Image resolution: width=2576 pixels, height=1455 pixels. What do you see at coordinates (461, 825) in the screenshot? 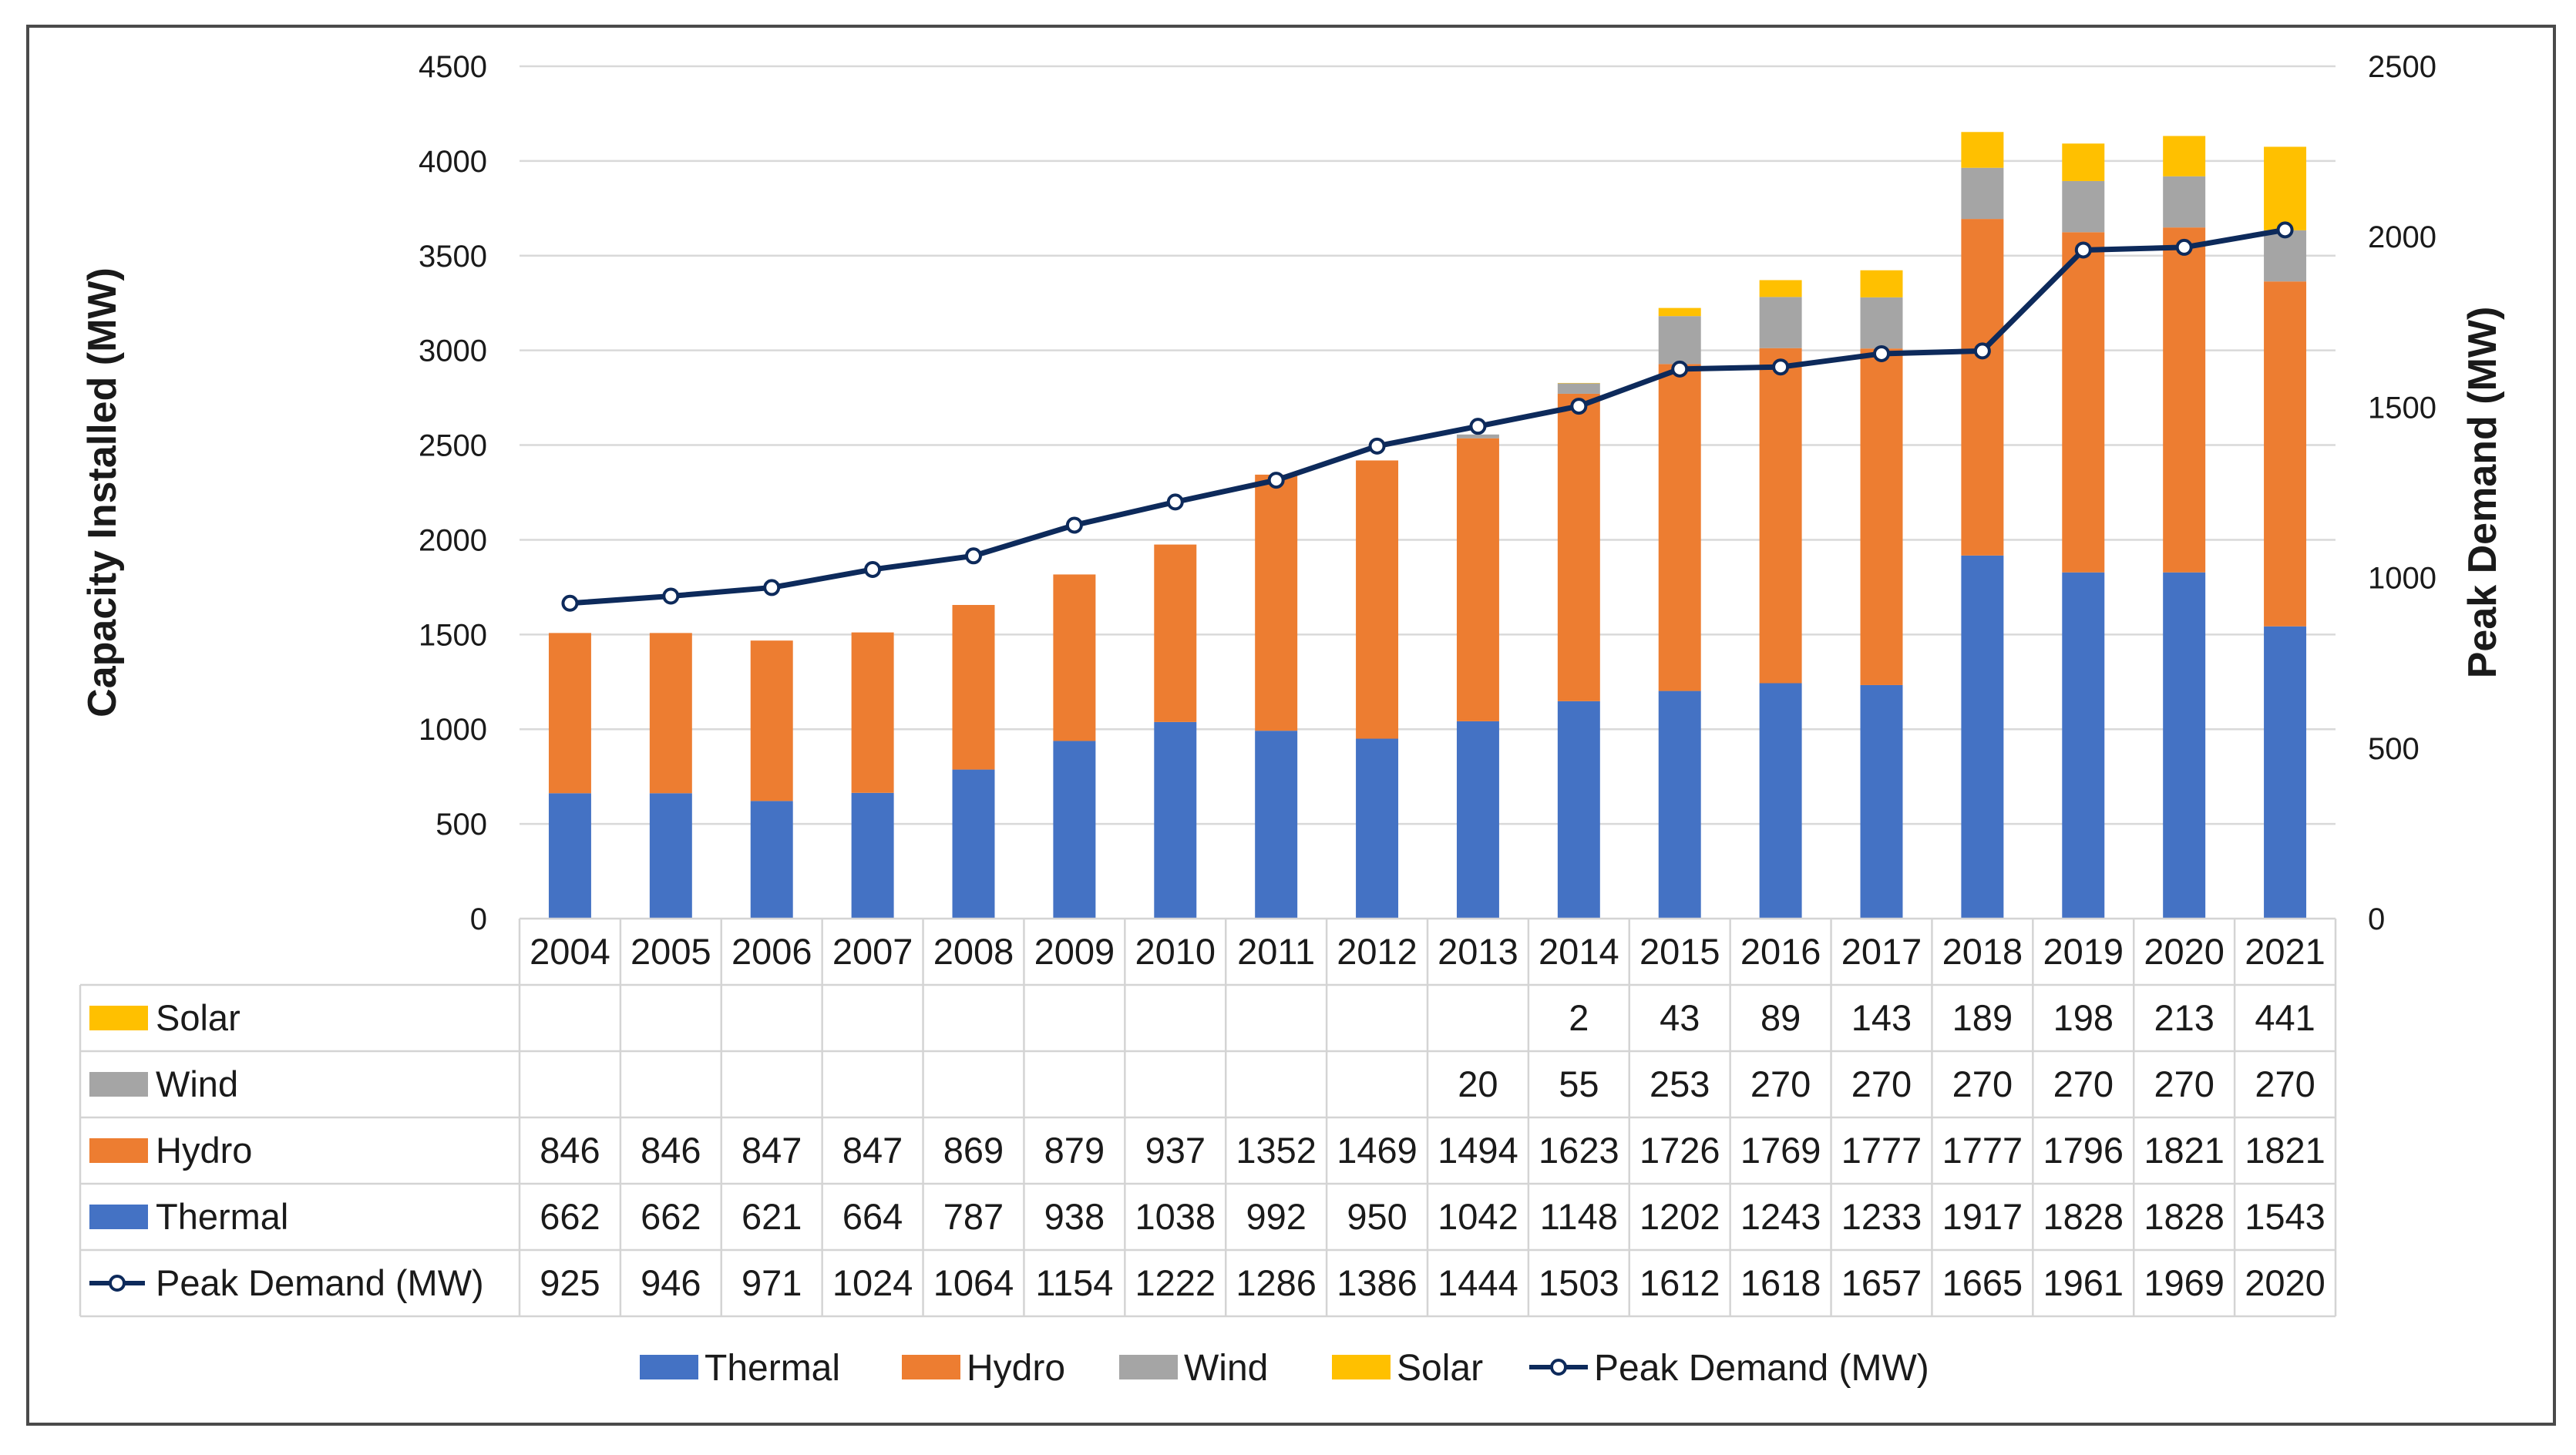
I see `y-tick-label: 500` at bounding box center [461, 825].